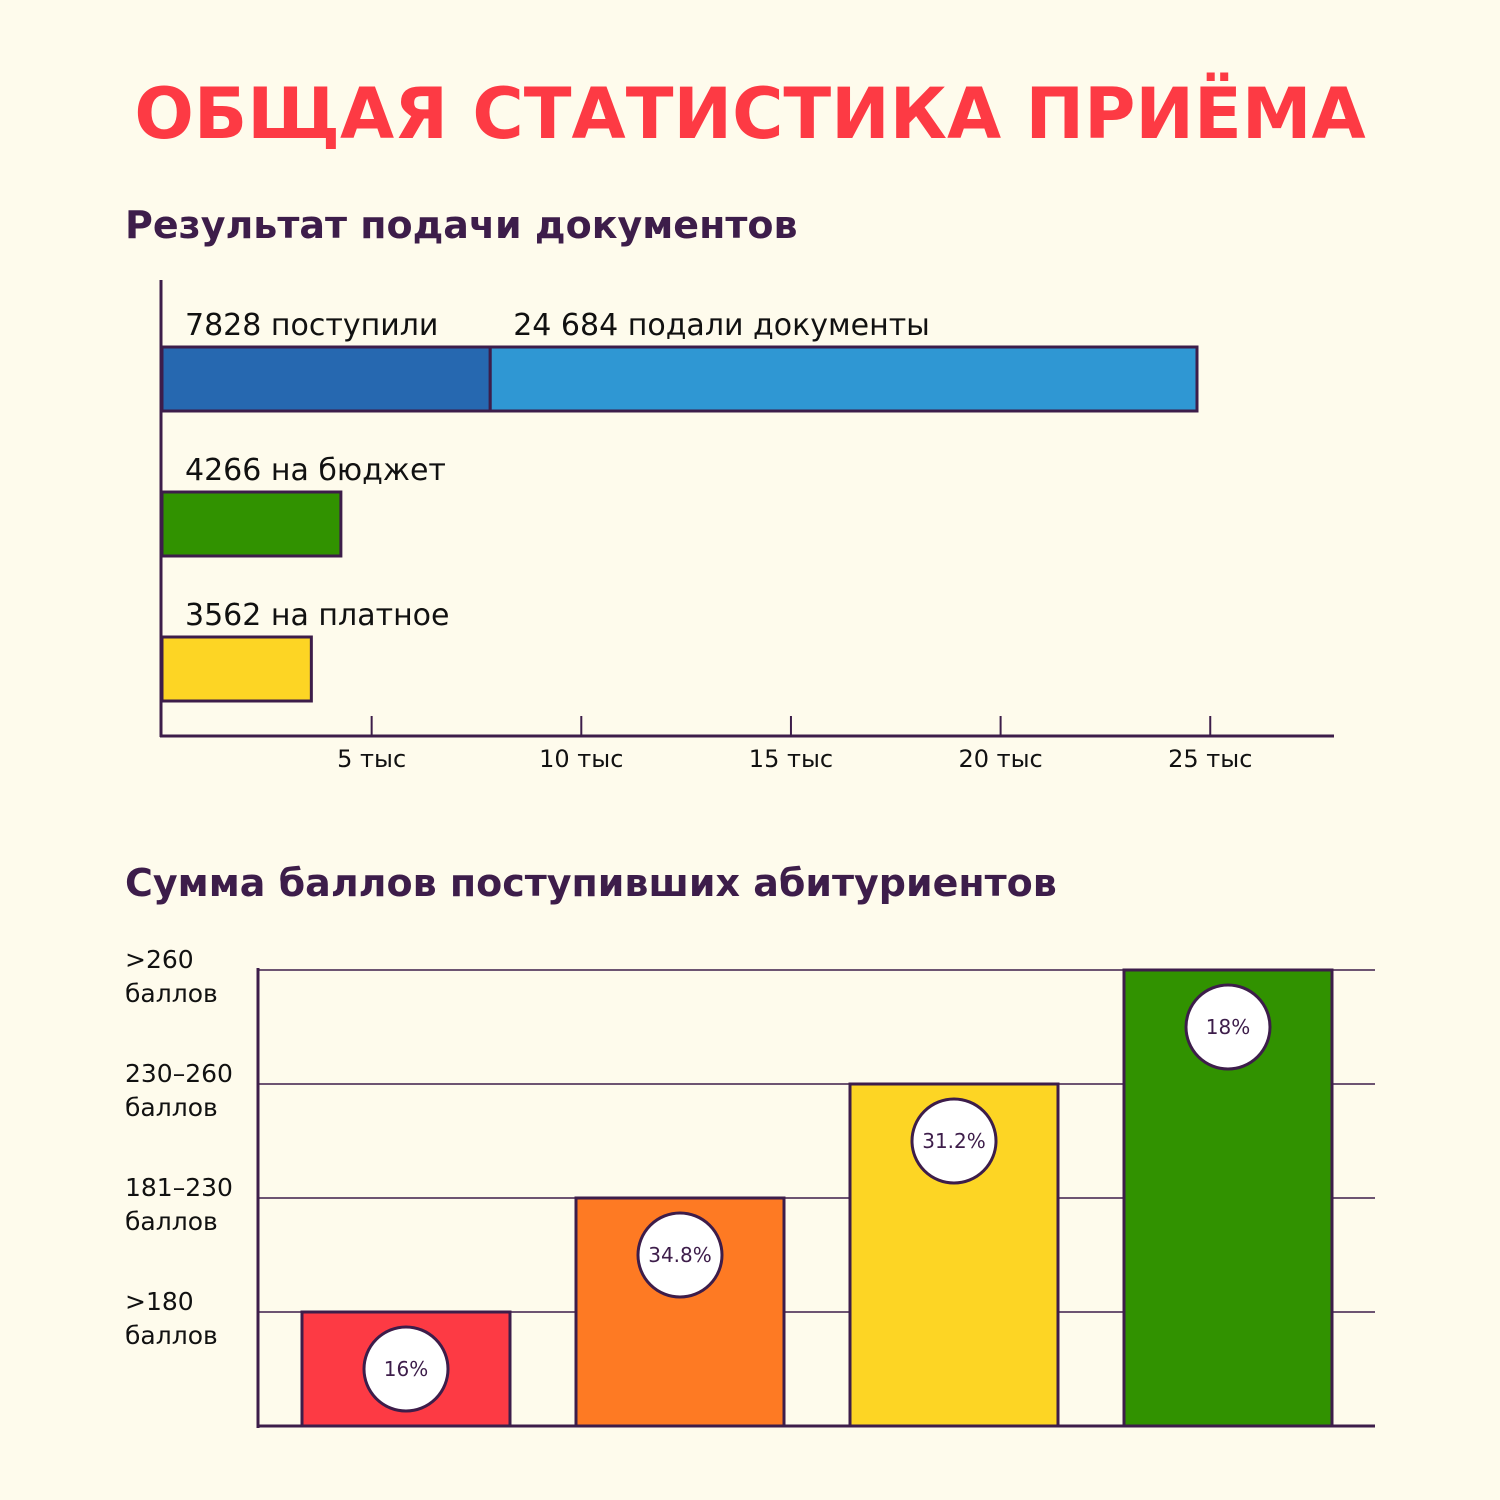 Image resolution: width=1500 pixels, height=1500 pixels. Describe the element at coordinates (317, 615) in the screenshot. I see `documents-bar-label: 3562 на платное` at that location.